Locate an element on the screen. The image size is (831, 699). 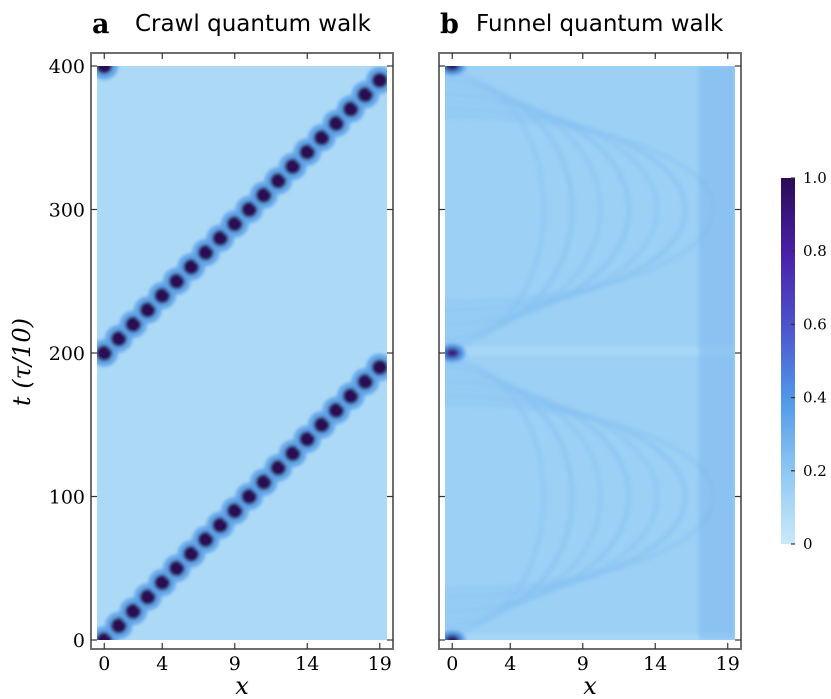
colorbar-tick-label: 0.4 is located at coordinates (815, 398).